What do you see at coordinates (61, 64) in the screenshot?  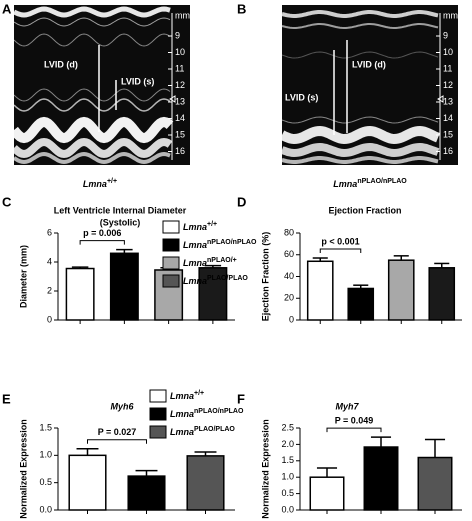 I see `lvid-label: LVID (d)` at bounding box center [61, 64].